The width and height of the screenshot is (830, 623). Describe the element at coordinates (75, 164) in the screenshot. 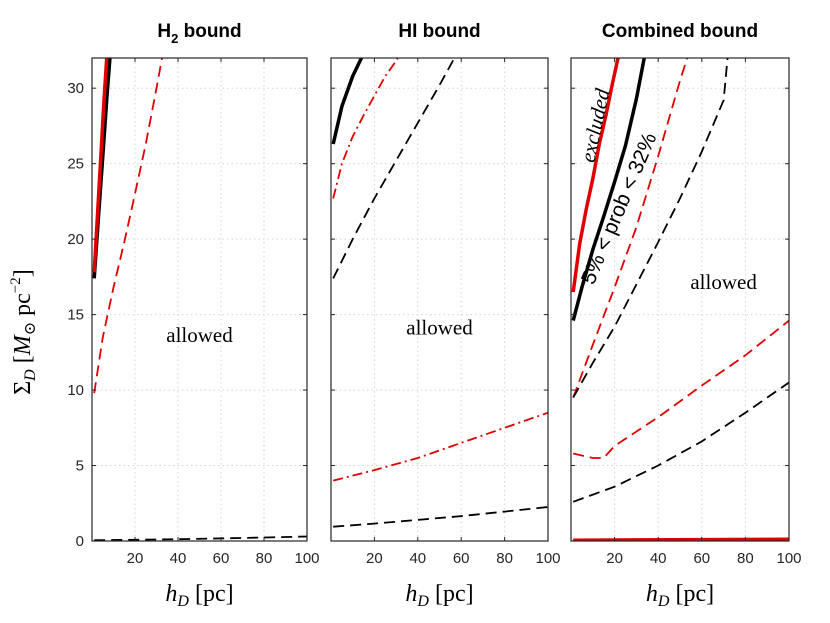

I see `y-tick-label: 25` at that location.